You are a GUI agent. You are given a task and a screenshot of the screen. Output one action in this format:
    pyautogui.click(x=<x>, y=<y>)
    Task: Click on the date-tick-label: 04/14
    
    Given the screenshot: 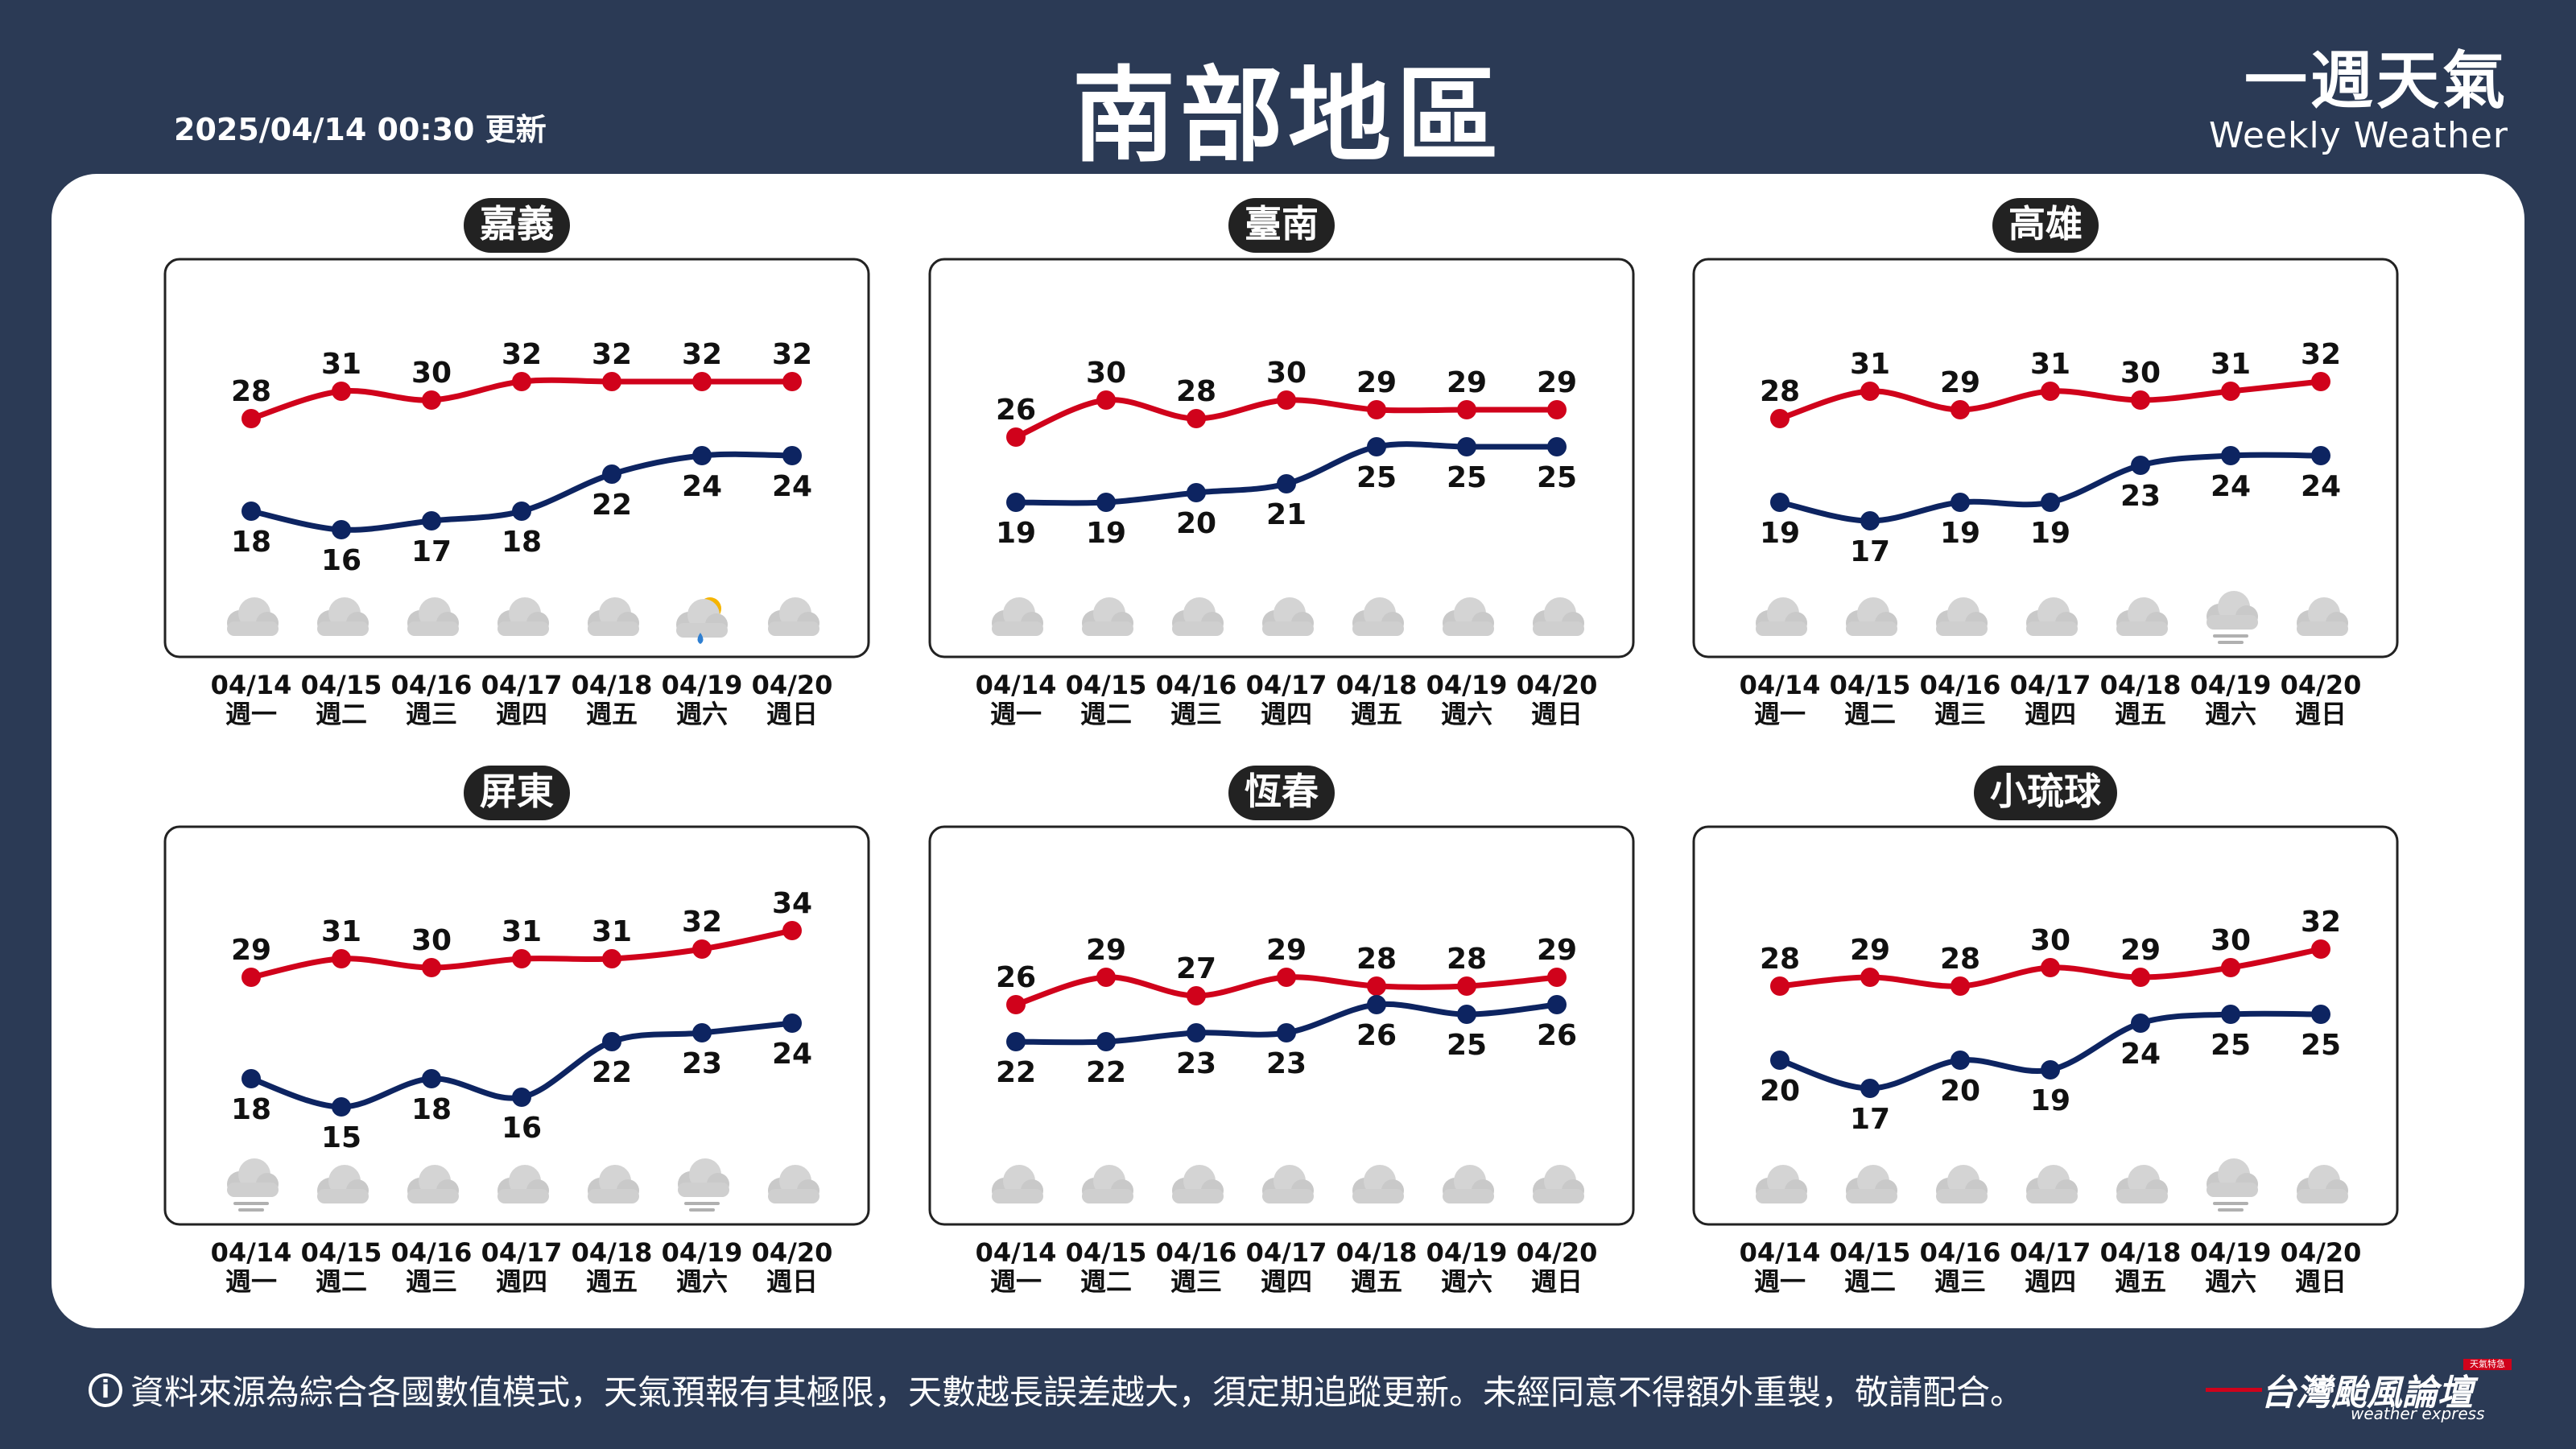 What is the action you would take?
    pyautogui.click(x=252, y=1252)
    